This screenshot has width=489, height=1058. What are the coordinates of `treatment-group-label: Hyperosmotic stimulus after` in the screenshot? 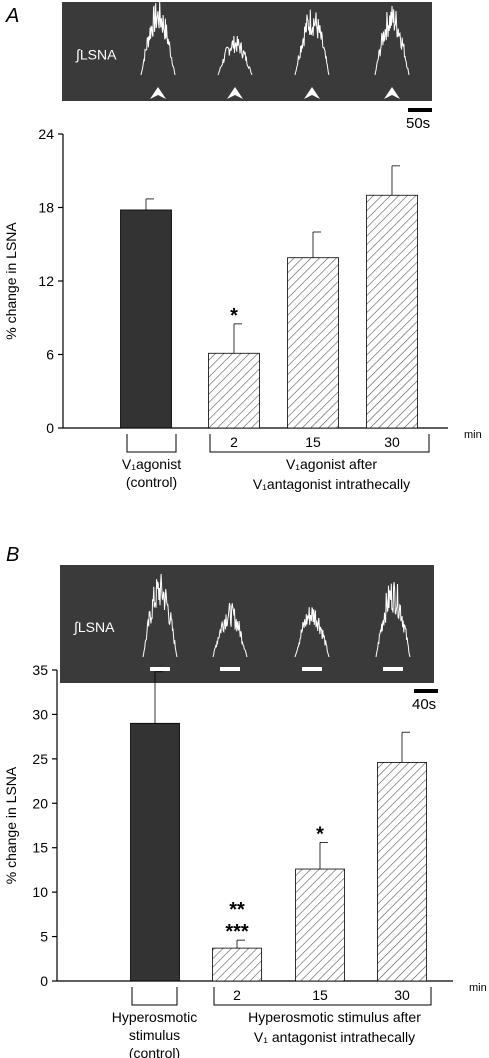 It's located at (334, 1017).